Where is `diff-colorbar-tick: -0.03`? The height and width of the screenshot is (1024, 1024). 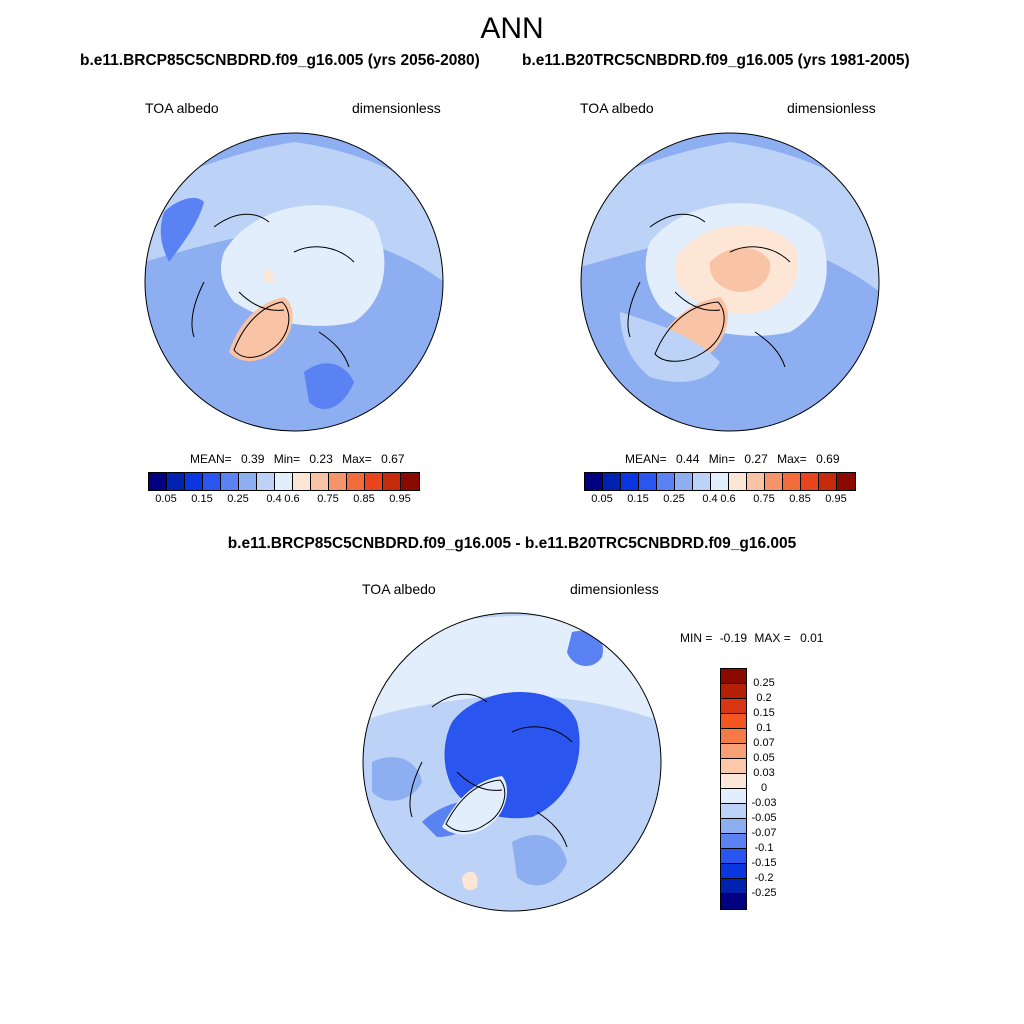 diff-colorbar-tick: -0.03 is located at coordinates (764, 803).